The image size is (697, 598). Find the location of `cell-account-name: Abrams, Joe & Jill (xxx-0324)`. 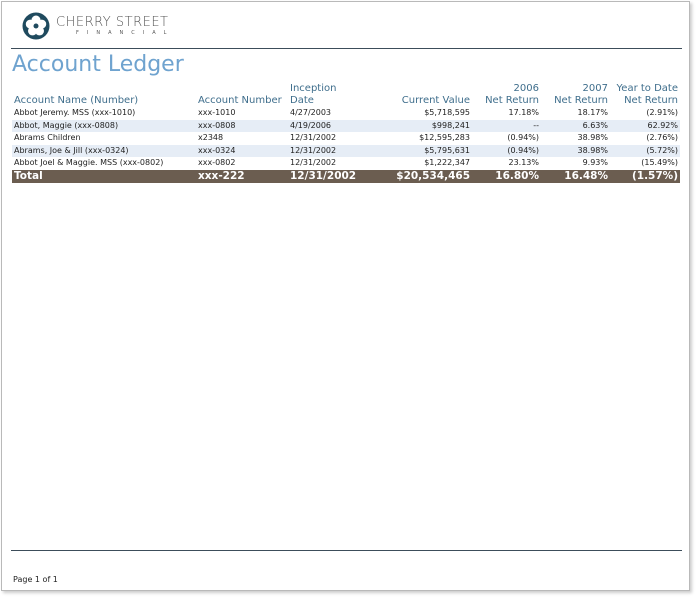

cell-account-name: Abrams, Joe & Jill (xxx-0324) is located at coordinates (104, 151).